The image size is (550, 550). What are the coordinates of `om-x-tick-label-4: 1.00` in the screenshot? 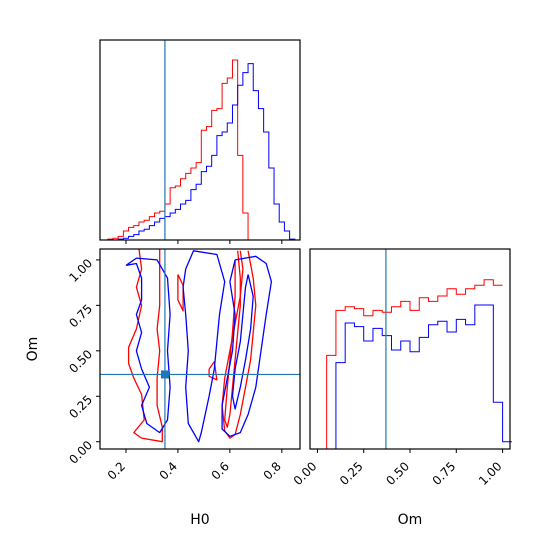 It's located at (490, 473).